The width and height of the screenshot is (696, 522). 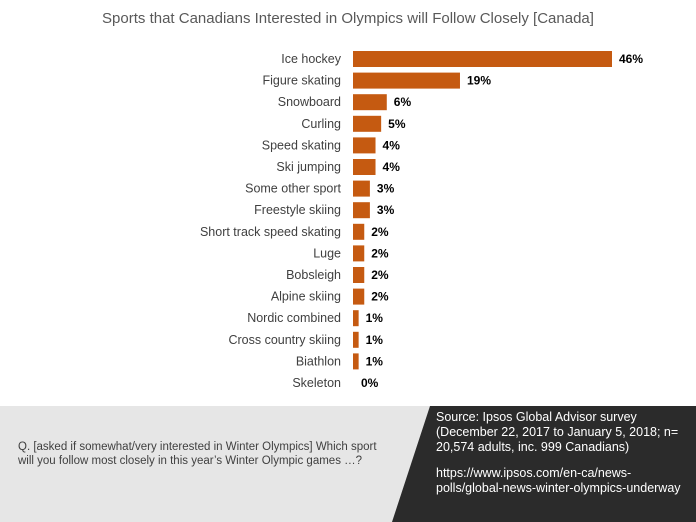 I want to click on category-label: Luge, so click(x=327, y=253).